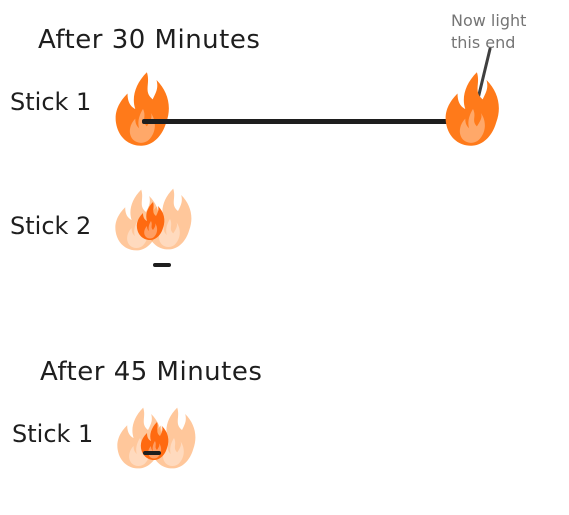 The width and height of the screenshot is (569, 515). Describe the element at coordinates (51, 226) in the screenshot. I see `label-stick-2: Stick 2` at that location.